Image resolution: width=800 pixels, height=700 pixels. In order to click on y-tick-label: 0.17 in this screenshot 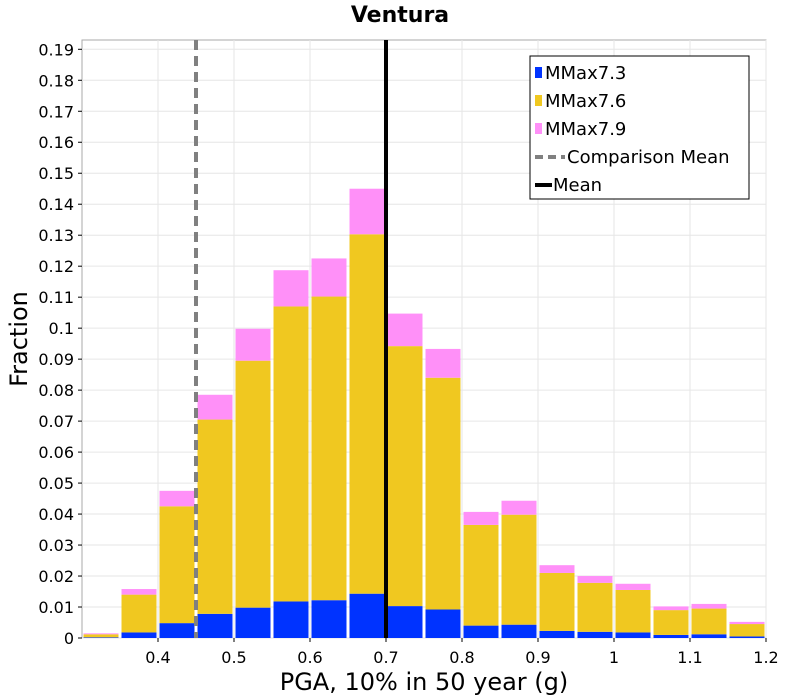, I will do `click(56, 111)`.